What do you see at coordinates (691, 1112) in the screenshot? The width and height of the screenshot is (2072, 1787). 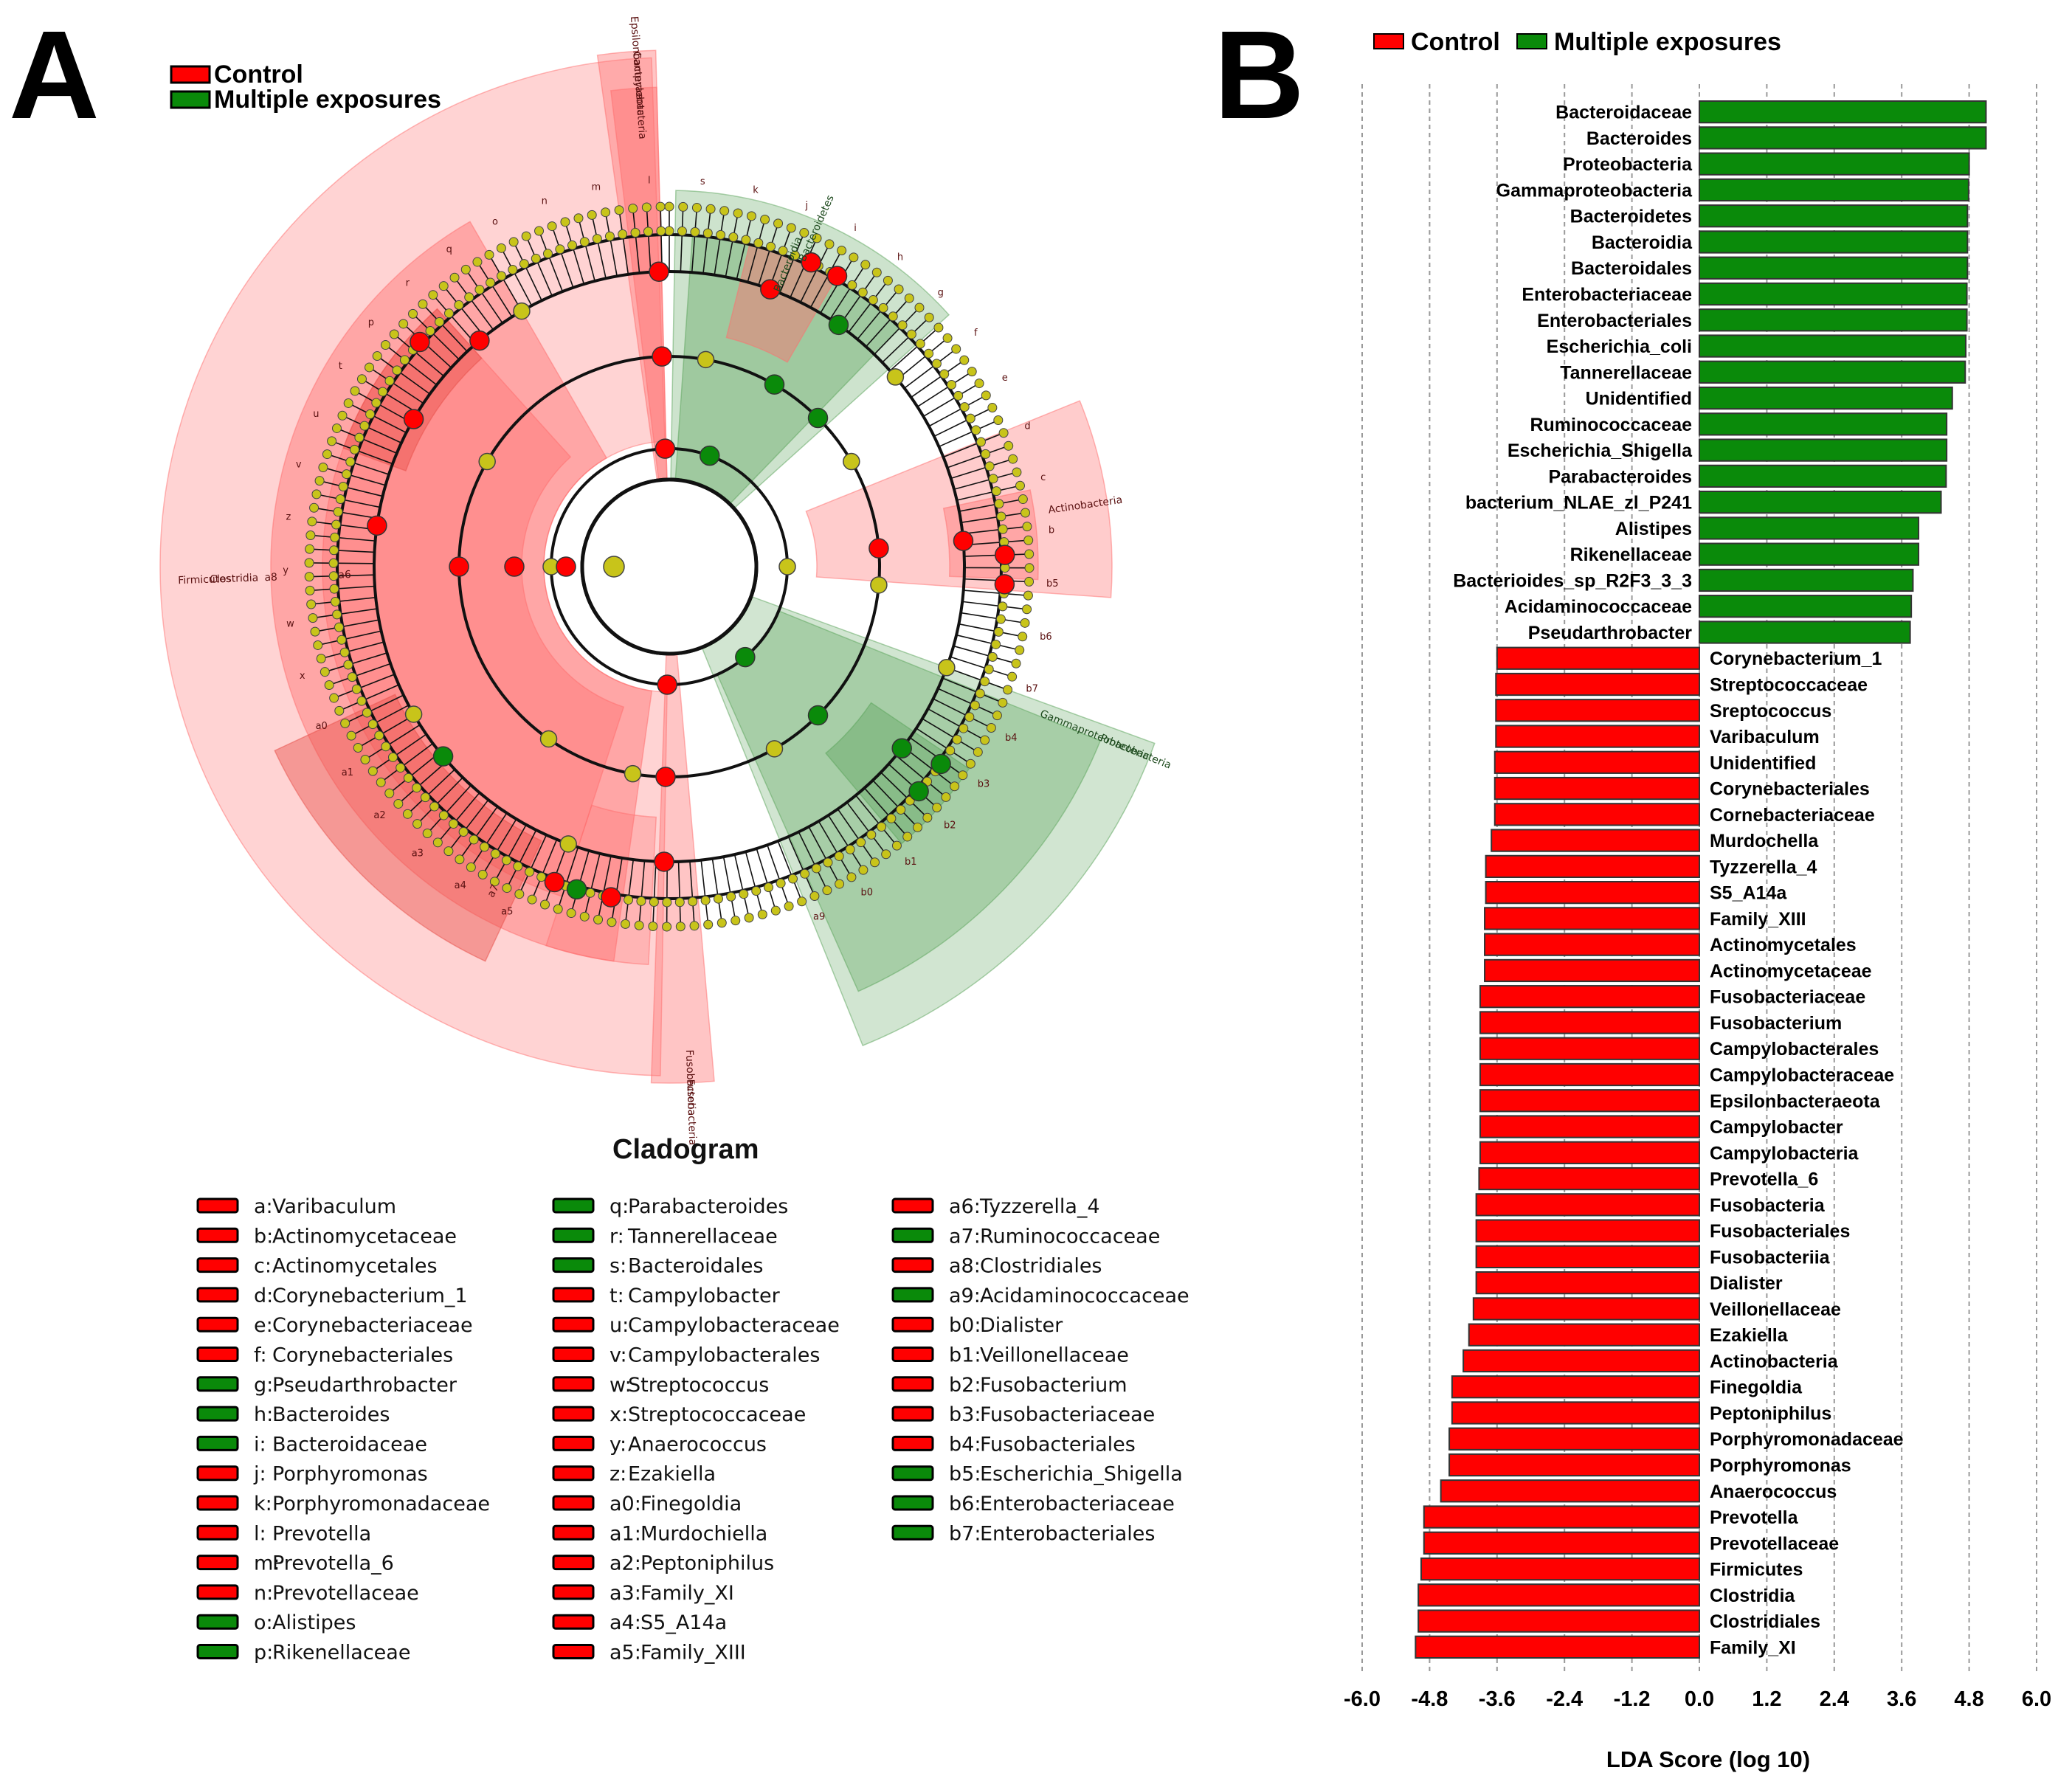 I see `clade-label: Fusobacteria` at bounding box center [691, 1112].